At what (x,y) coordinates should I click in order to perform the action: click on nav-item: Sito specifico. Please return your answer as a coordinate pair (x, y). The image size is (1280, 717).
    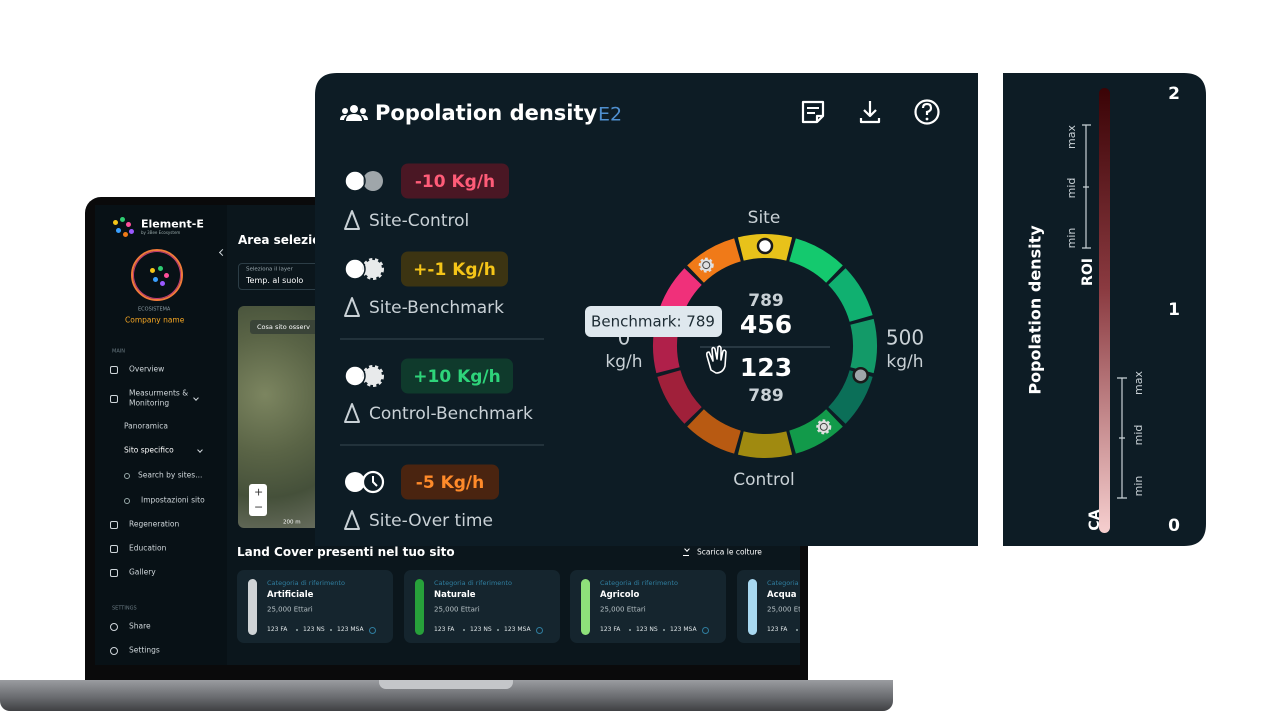
    Looking at the image, I should click on (149, 450).